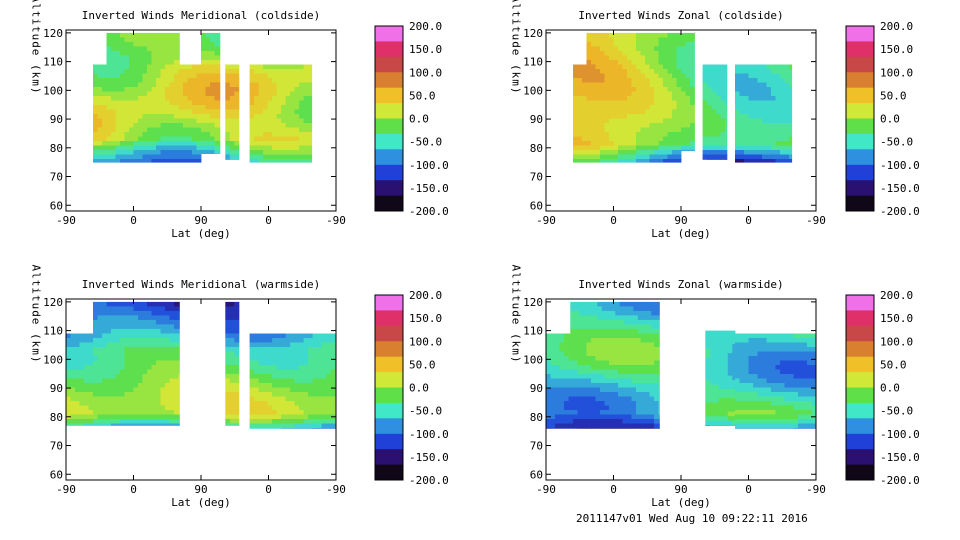 This screenshot has width=960, height=540. I want to click on colorbar-label: -200.0, so click(429, 480).